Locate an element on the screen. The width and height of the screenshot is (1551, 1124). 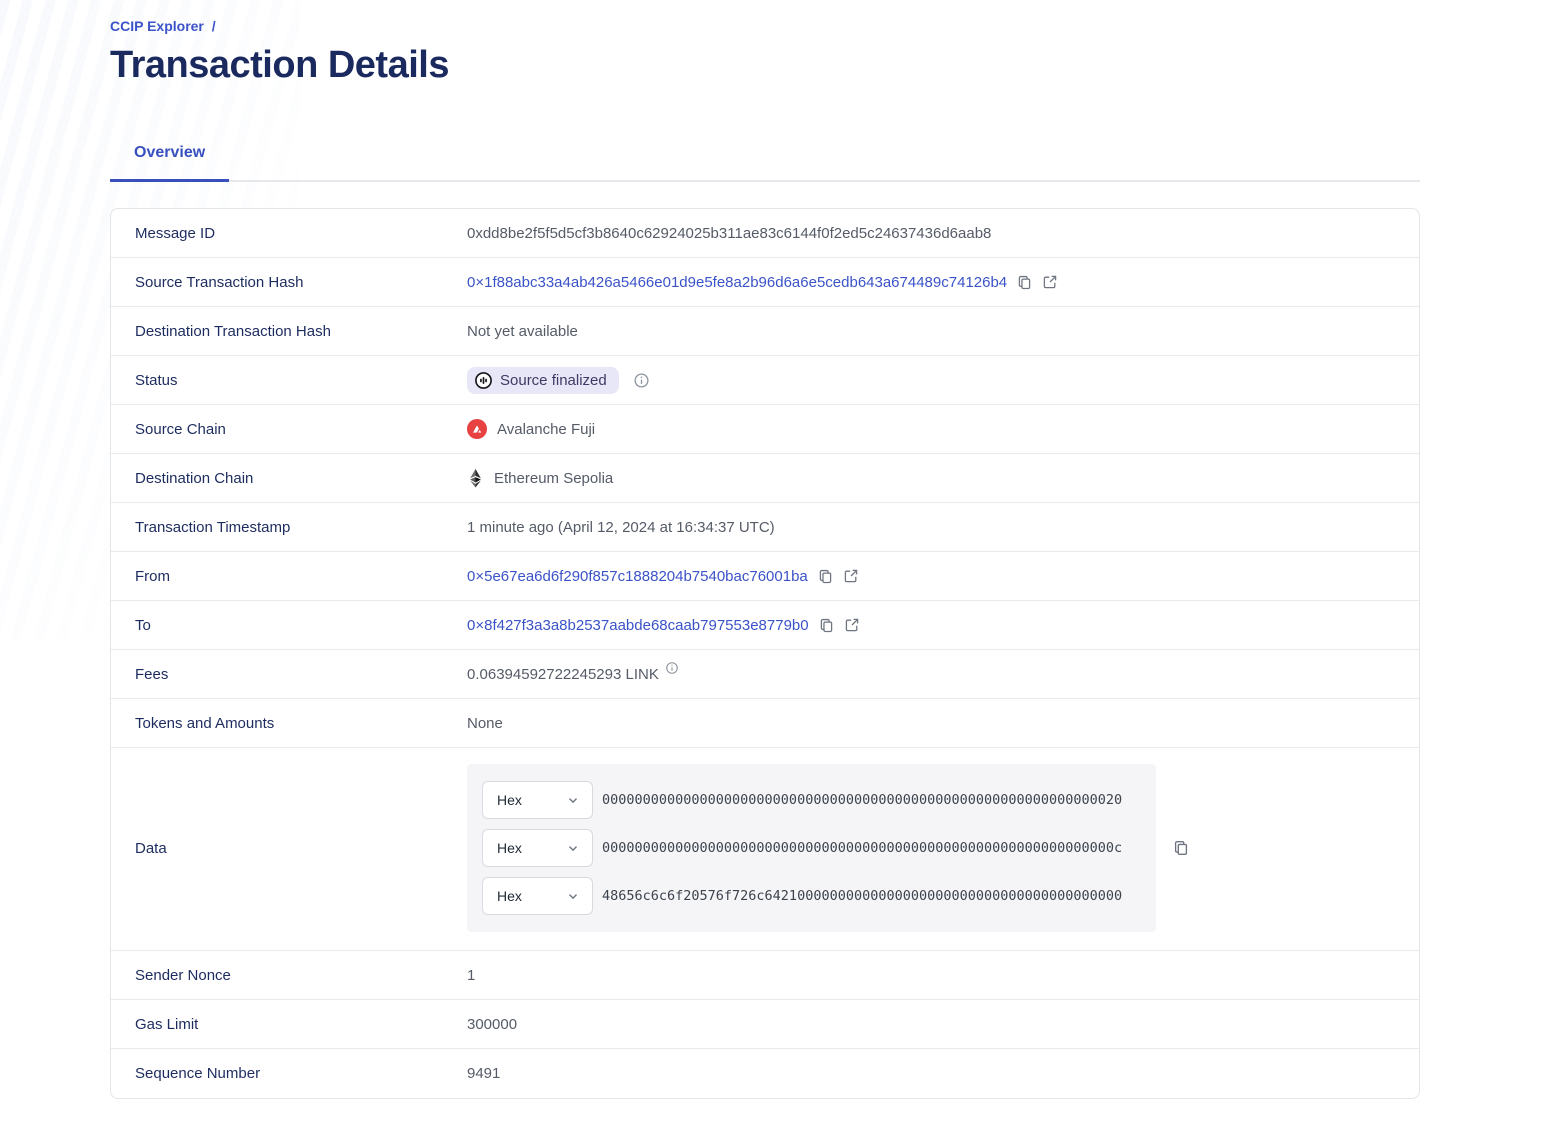
chain-name: Avalanche Fuji is located at coordinates (546, 429).